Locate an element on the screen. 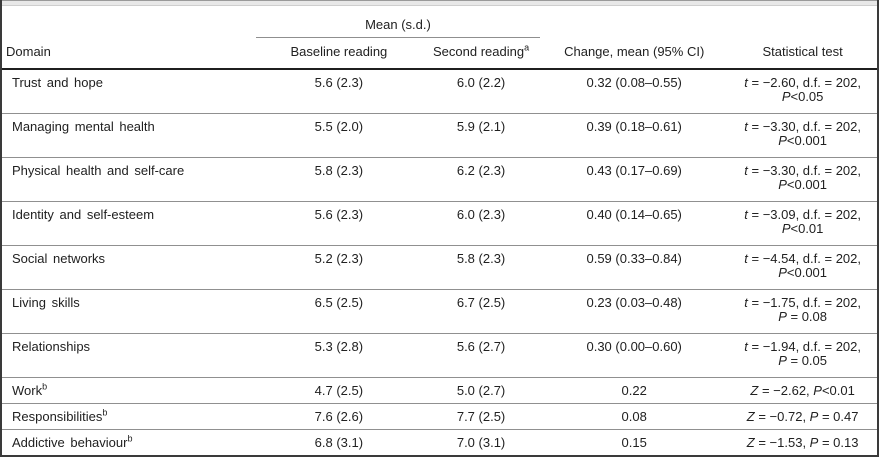 The height and width of the screenshot is (457, 879). cell-statistical-test: t = −1.94, d.f. = 202, P = 0.05 is located at coordinates (802, 355).